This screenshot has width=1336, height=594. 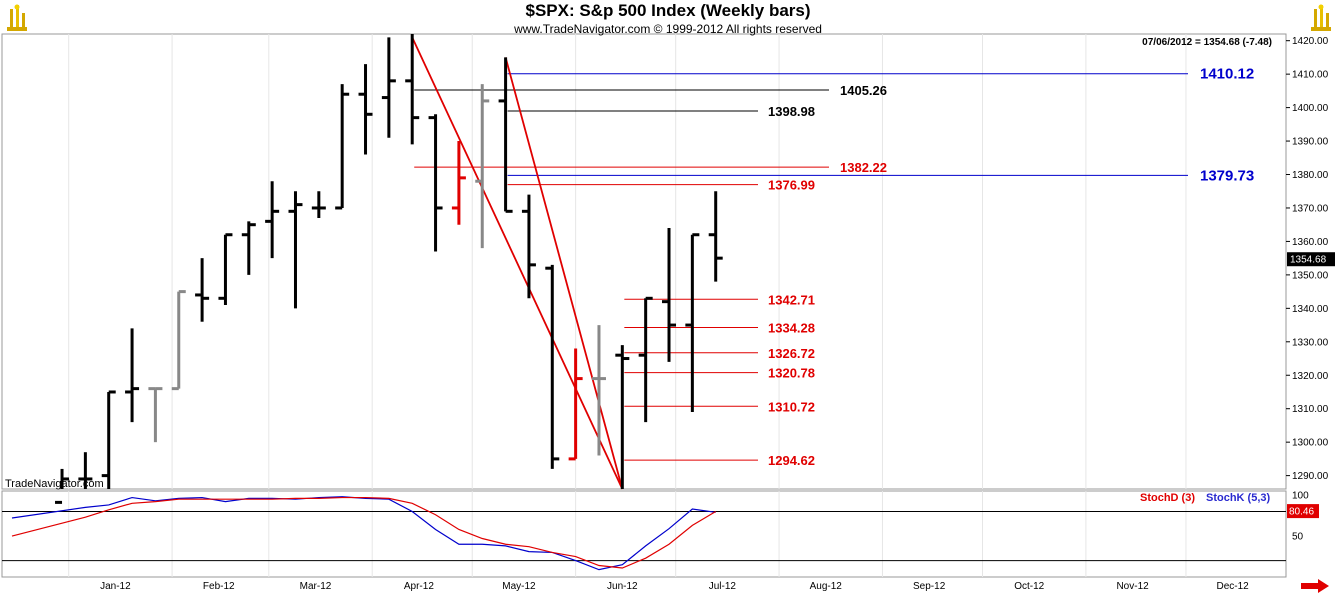 What do you see at coordinates (1238, 498) in the screenshot?
I see `stochk-legend: StochK (5,3)` at bounding box center [1238, 498].